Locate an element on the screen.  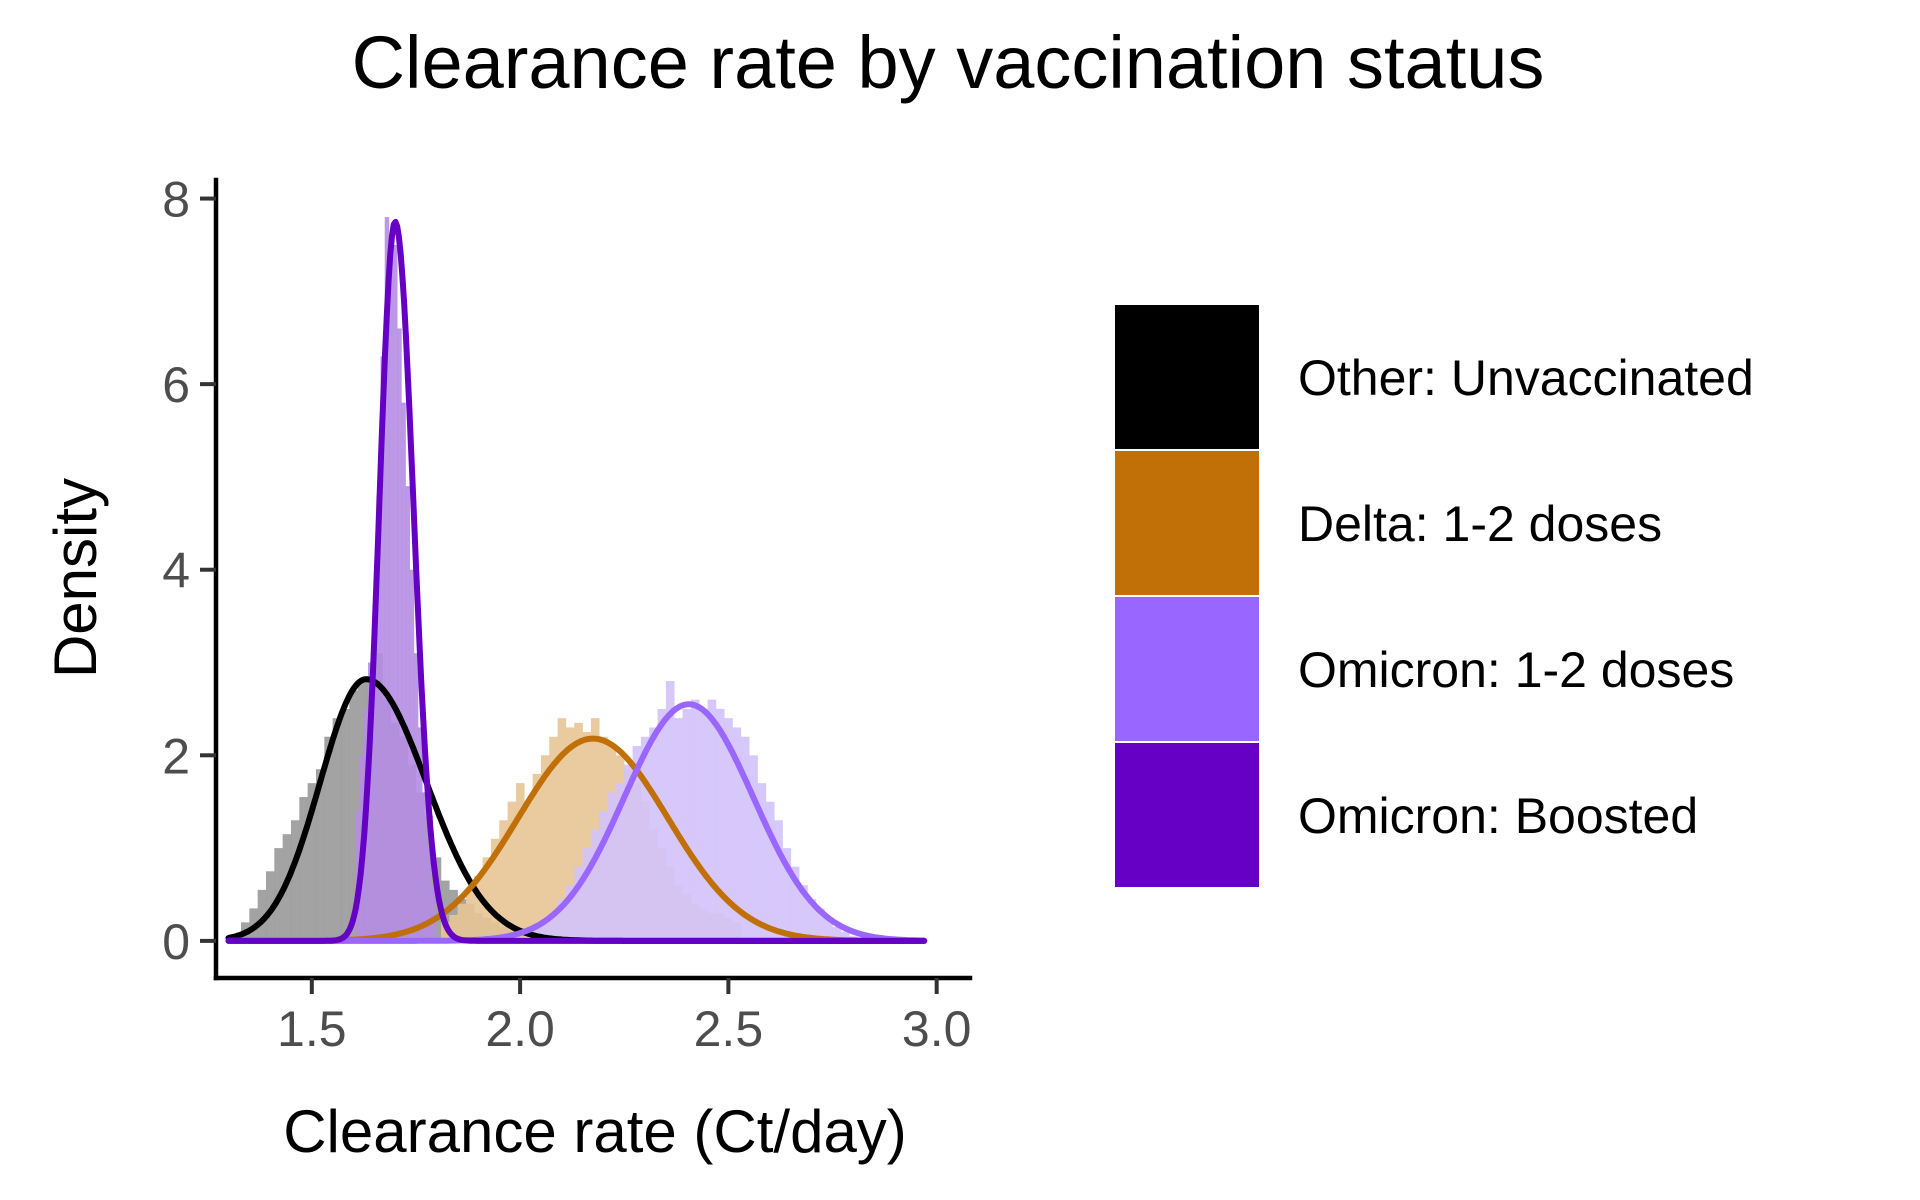
x-tick-label: 2.0 is located at coordinates (520, 1029).